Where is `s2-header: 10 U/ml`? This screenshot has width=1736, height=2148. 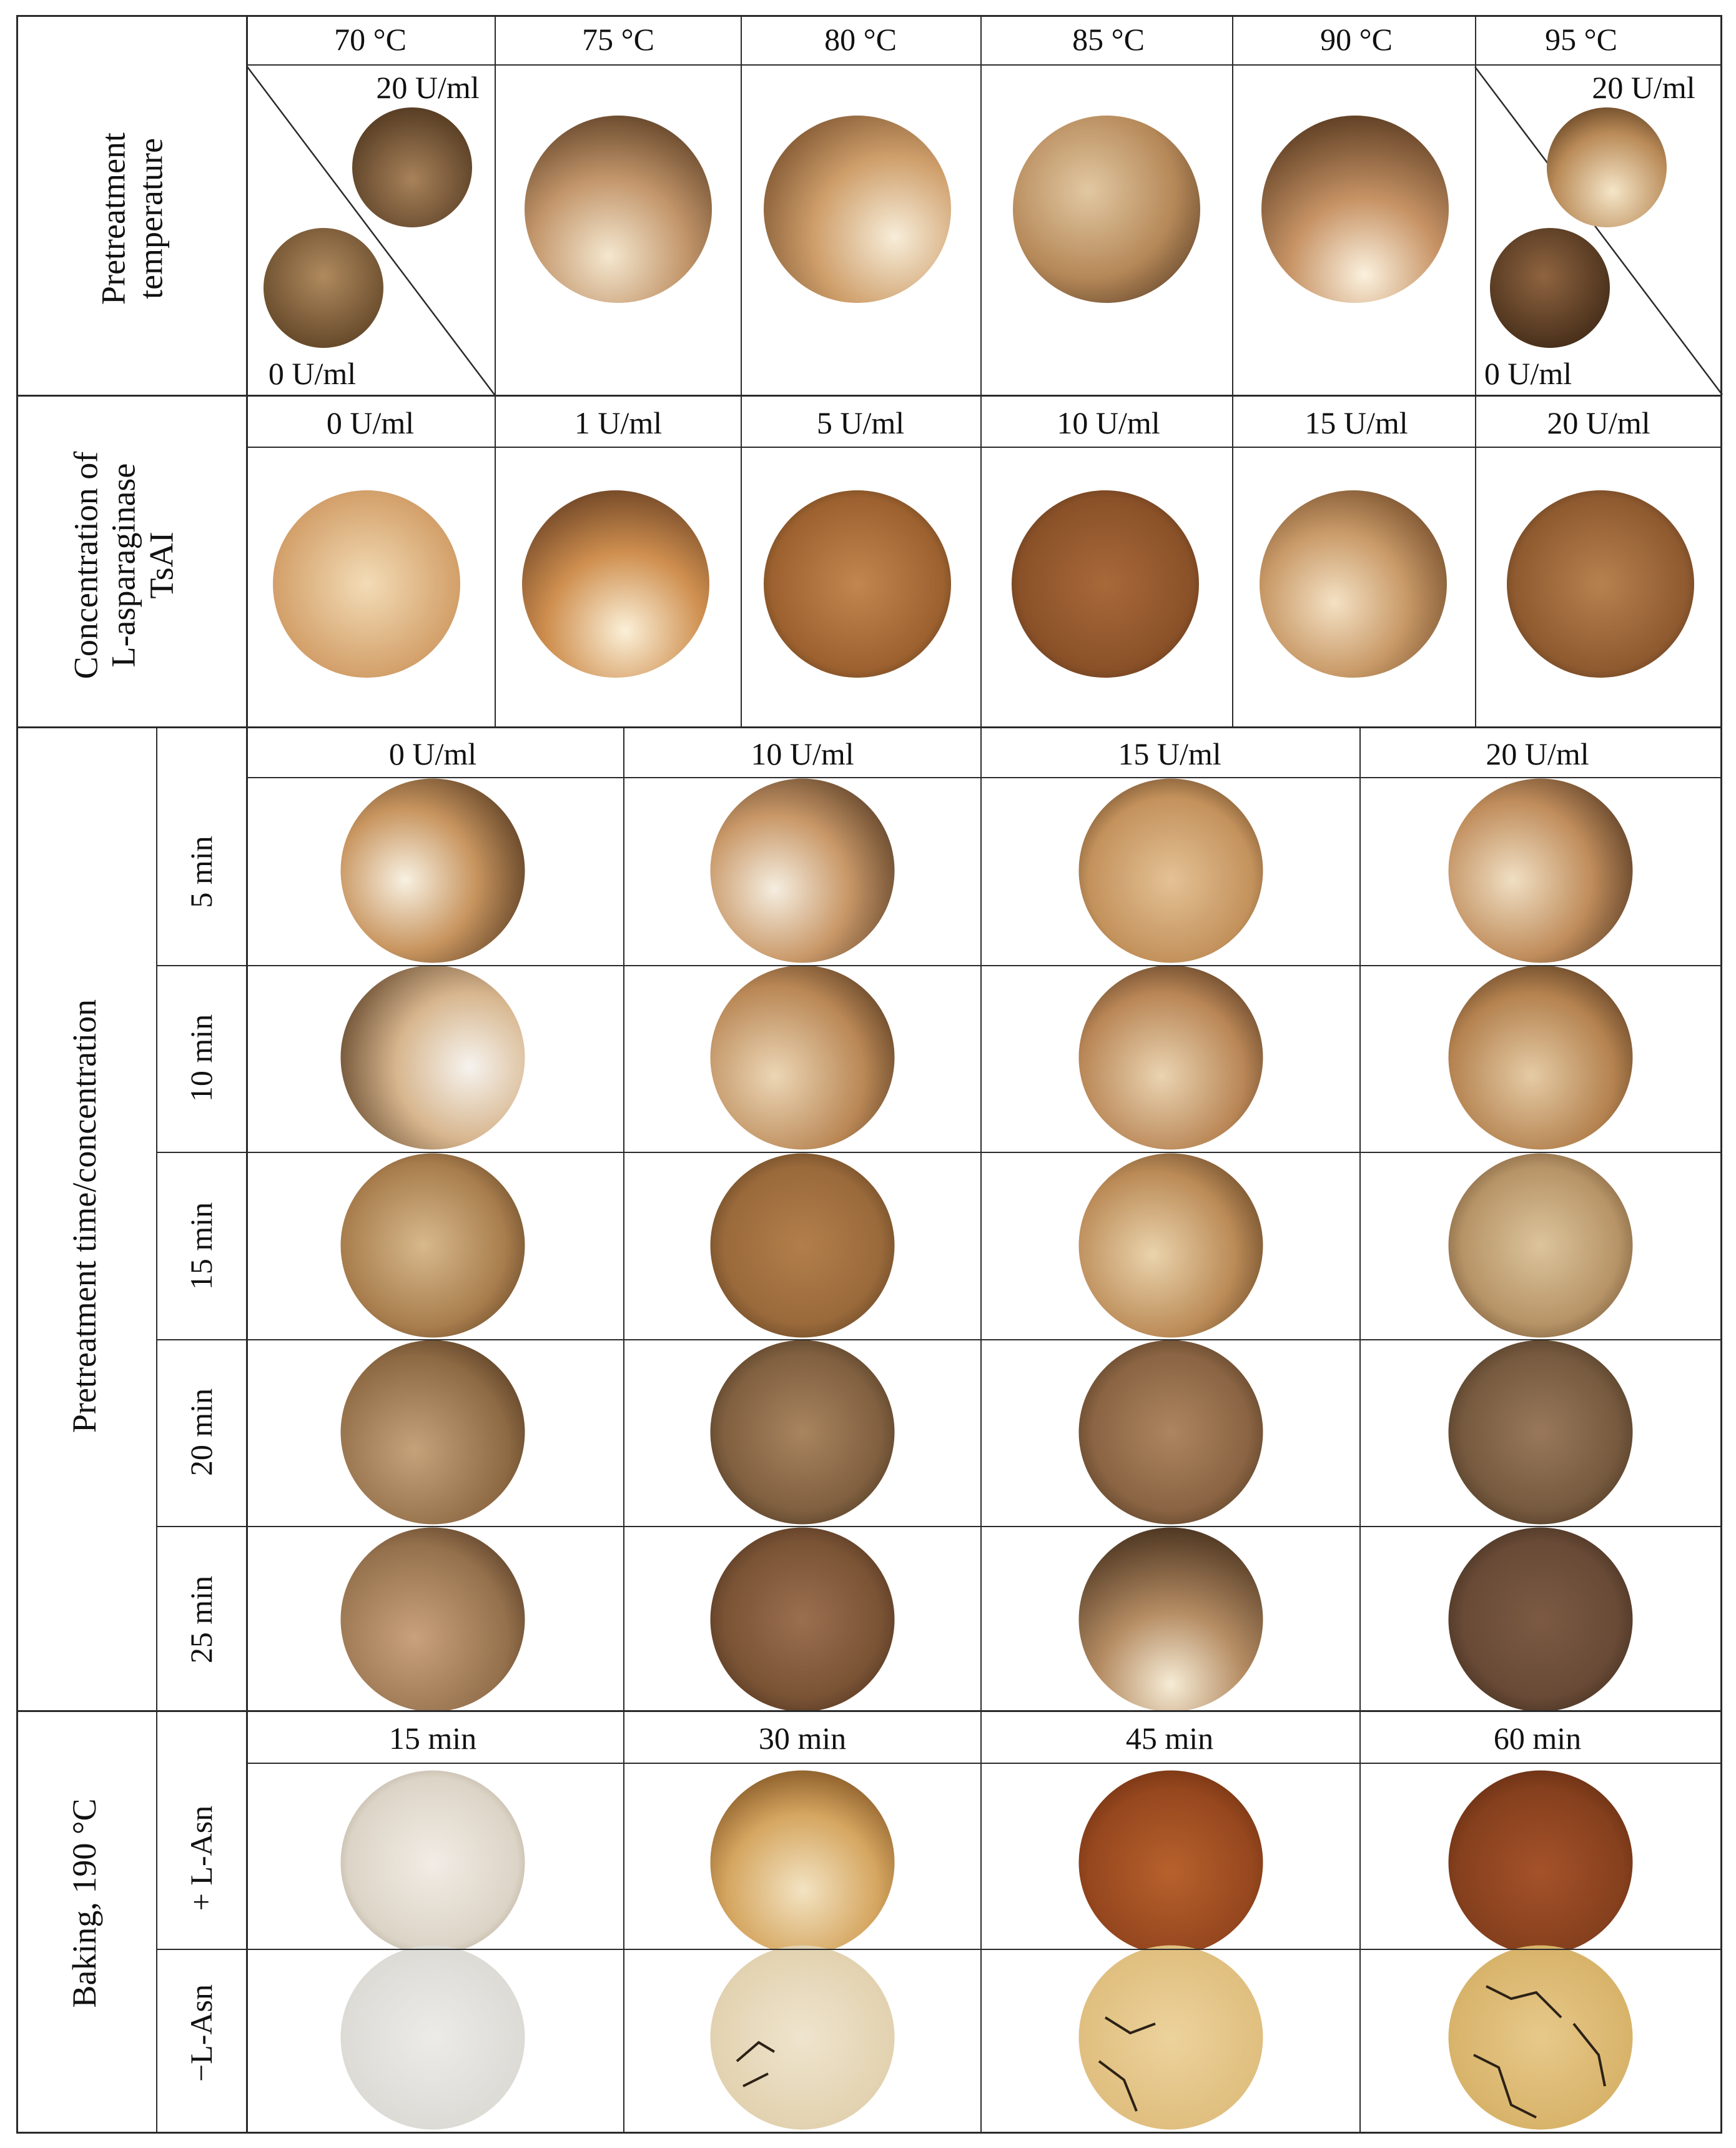 s2-header: 10 U/ml is located at coordinates (1108, 422).